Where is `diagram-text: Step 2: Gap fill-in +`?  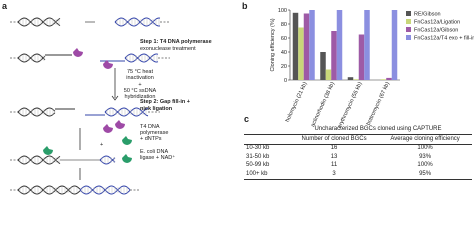
diagram-text: Step 2: Gap fill-in + is located at coordinates (165, 102).